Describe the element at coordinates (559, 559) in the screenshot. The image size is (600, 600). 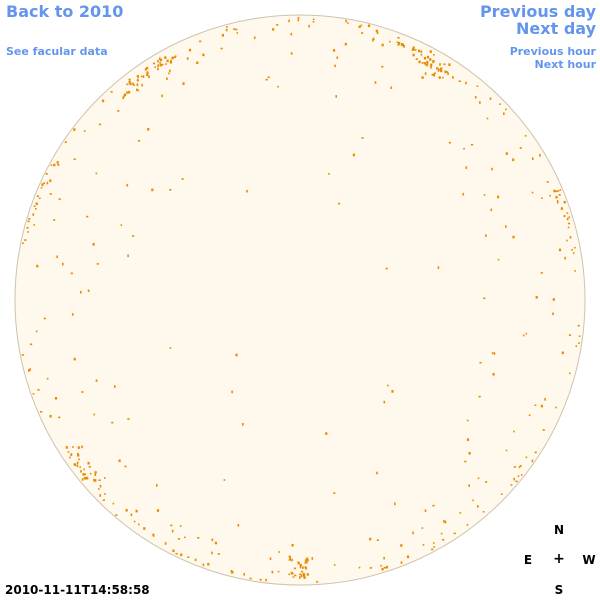
I see `compass-center-marker: +` at that location.